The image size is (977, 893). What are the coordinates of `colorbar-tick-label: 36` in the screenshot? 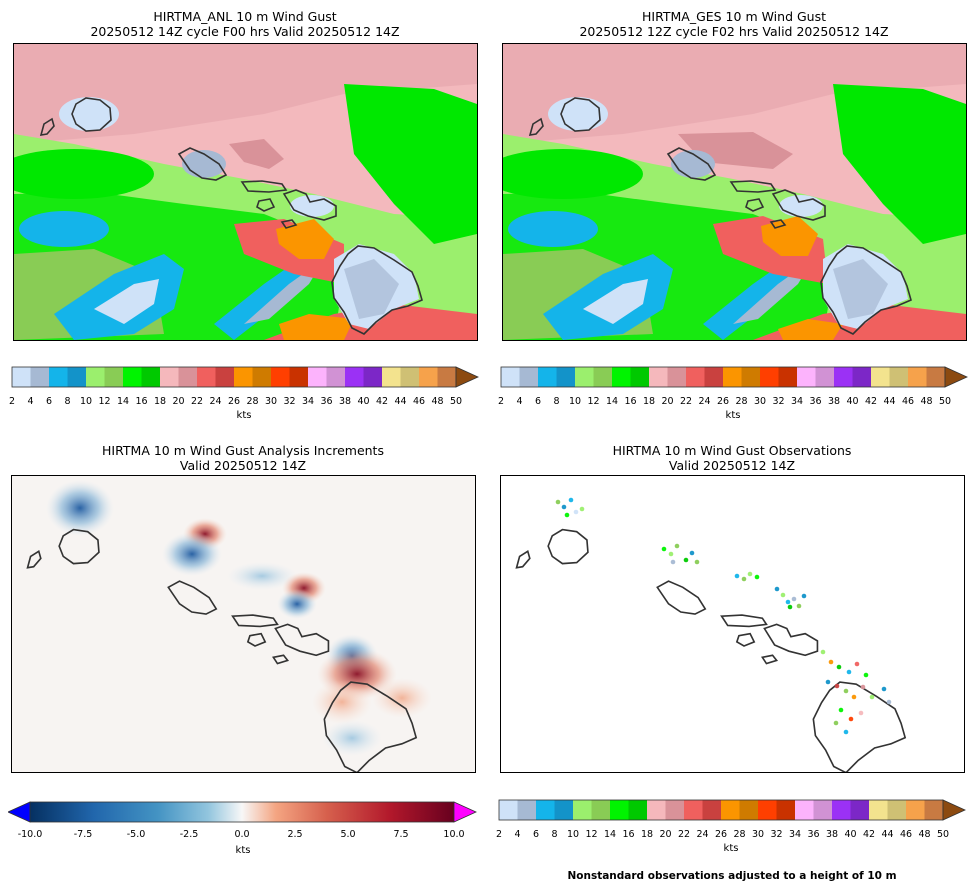 It's located at (815, 401).